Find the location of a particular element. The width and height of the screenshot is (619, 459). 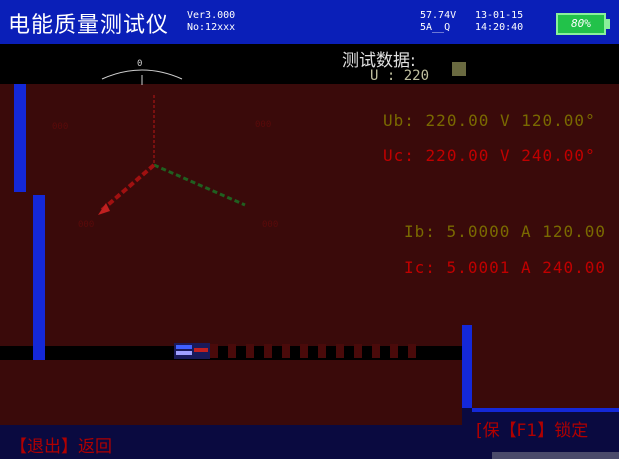

segment-bar is located at coordinates (335, 351).